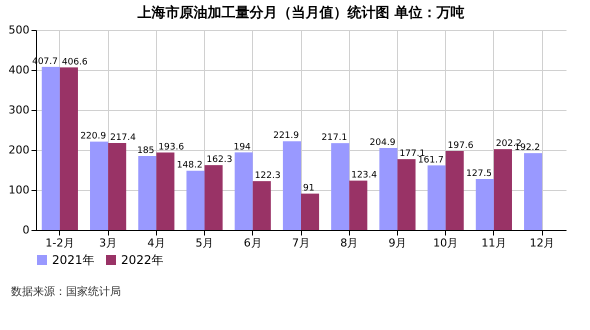 This screenshot has width=590, height=330. Describe the element at coordinates (205, 243) in the screenshot. I see `x-tick-label: 5月` at that location.